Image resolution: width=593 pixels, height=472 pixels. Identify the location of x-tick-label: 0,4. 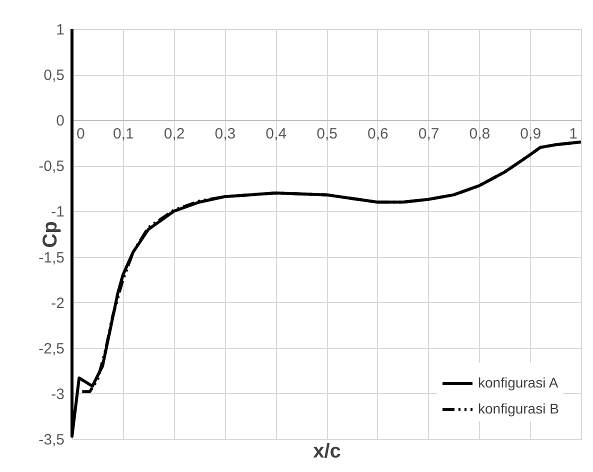
(276, 134).